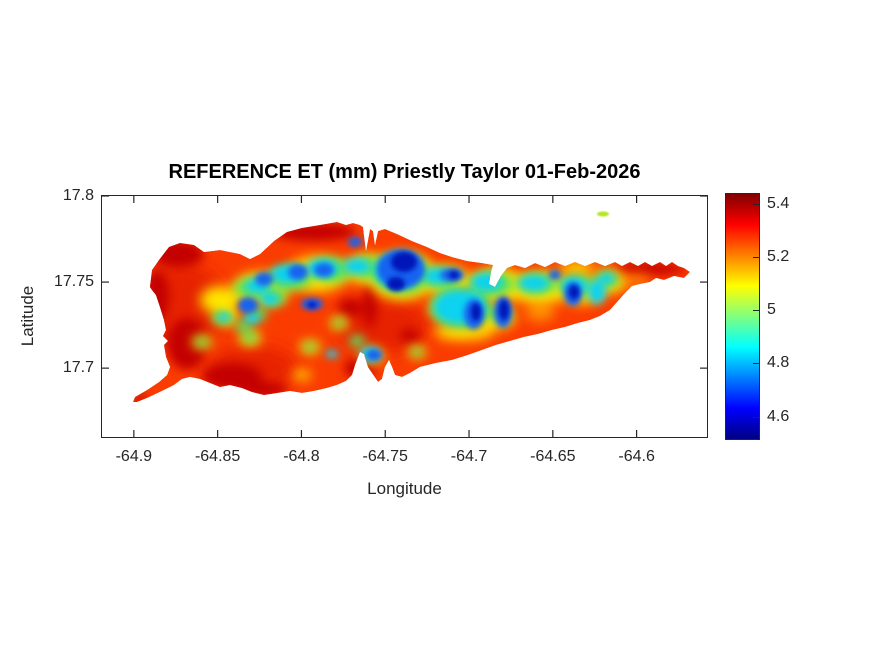 The image size is (875, 656). I want to click on y-axis-label: Latitude, so click(27, 316).